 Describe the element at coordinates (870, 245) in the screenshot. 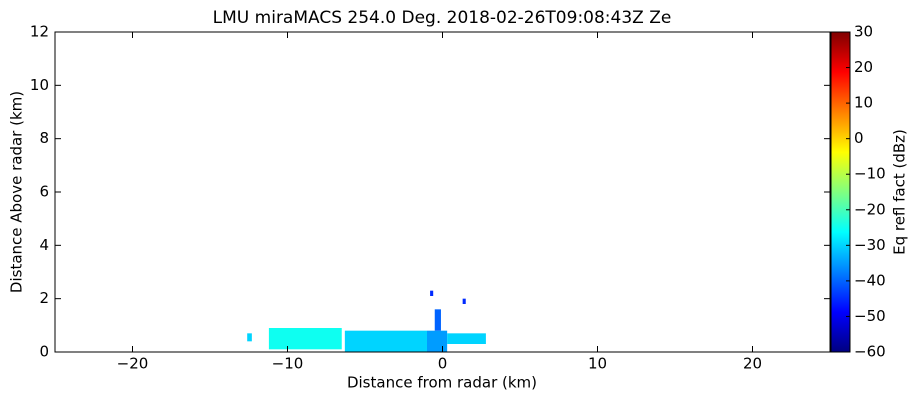

I see `colorbar-tick-label: −30` at that location.